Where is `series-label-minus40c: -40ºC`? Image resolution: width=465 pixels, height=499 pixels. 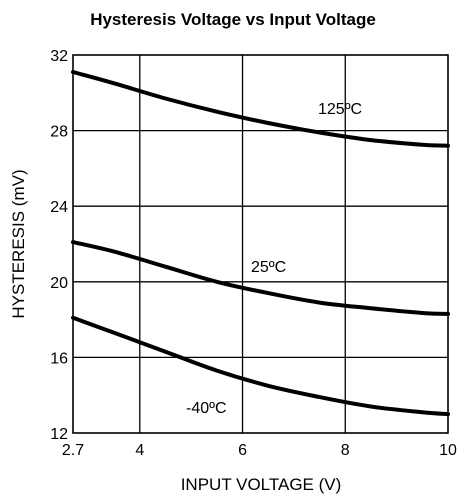 series-label-minus40c: -40ºC is located at coordinates (206, 408).